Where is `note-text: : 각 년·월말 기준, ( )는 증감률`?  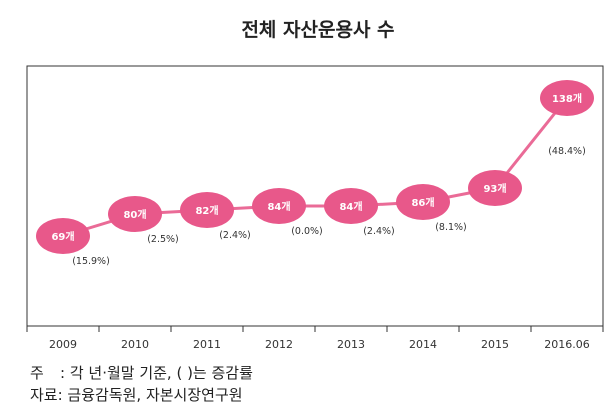 note-text: : 각 년·월말 기준, ( )는 증감률 is located at coordinates (156, 373).